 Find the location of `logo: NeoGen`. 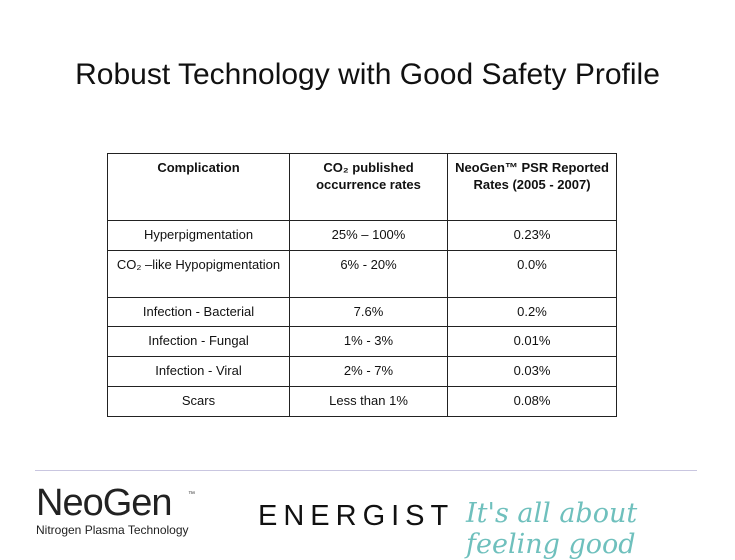

logo: NeoGen is located at coordinates (104, 503).